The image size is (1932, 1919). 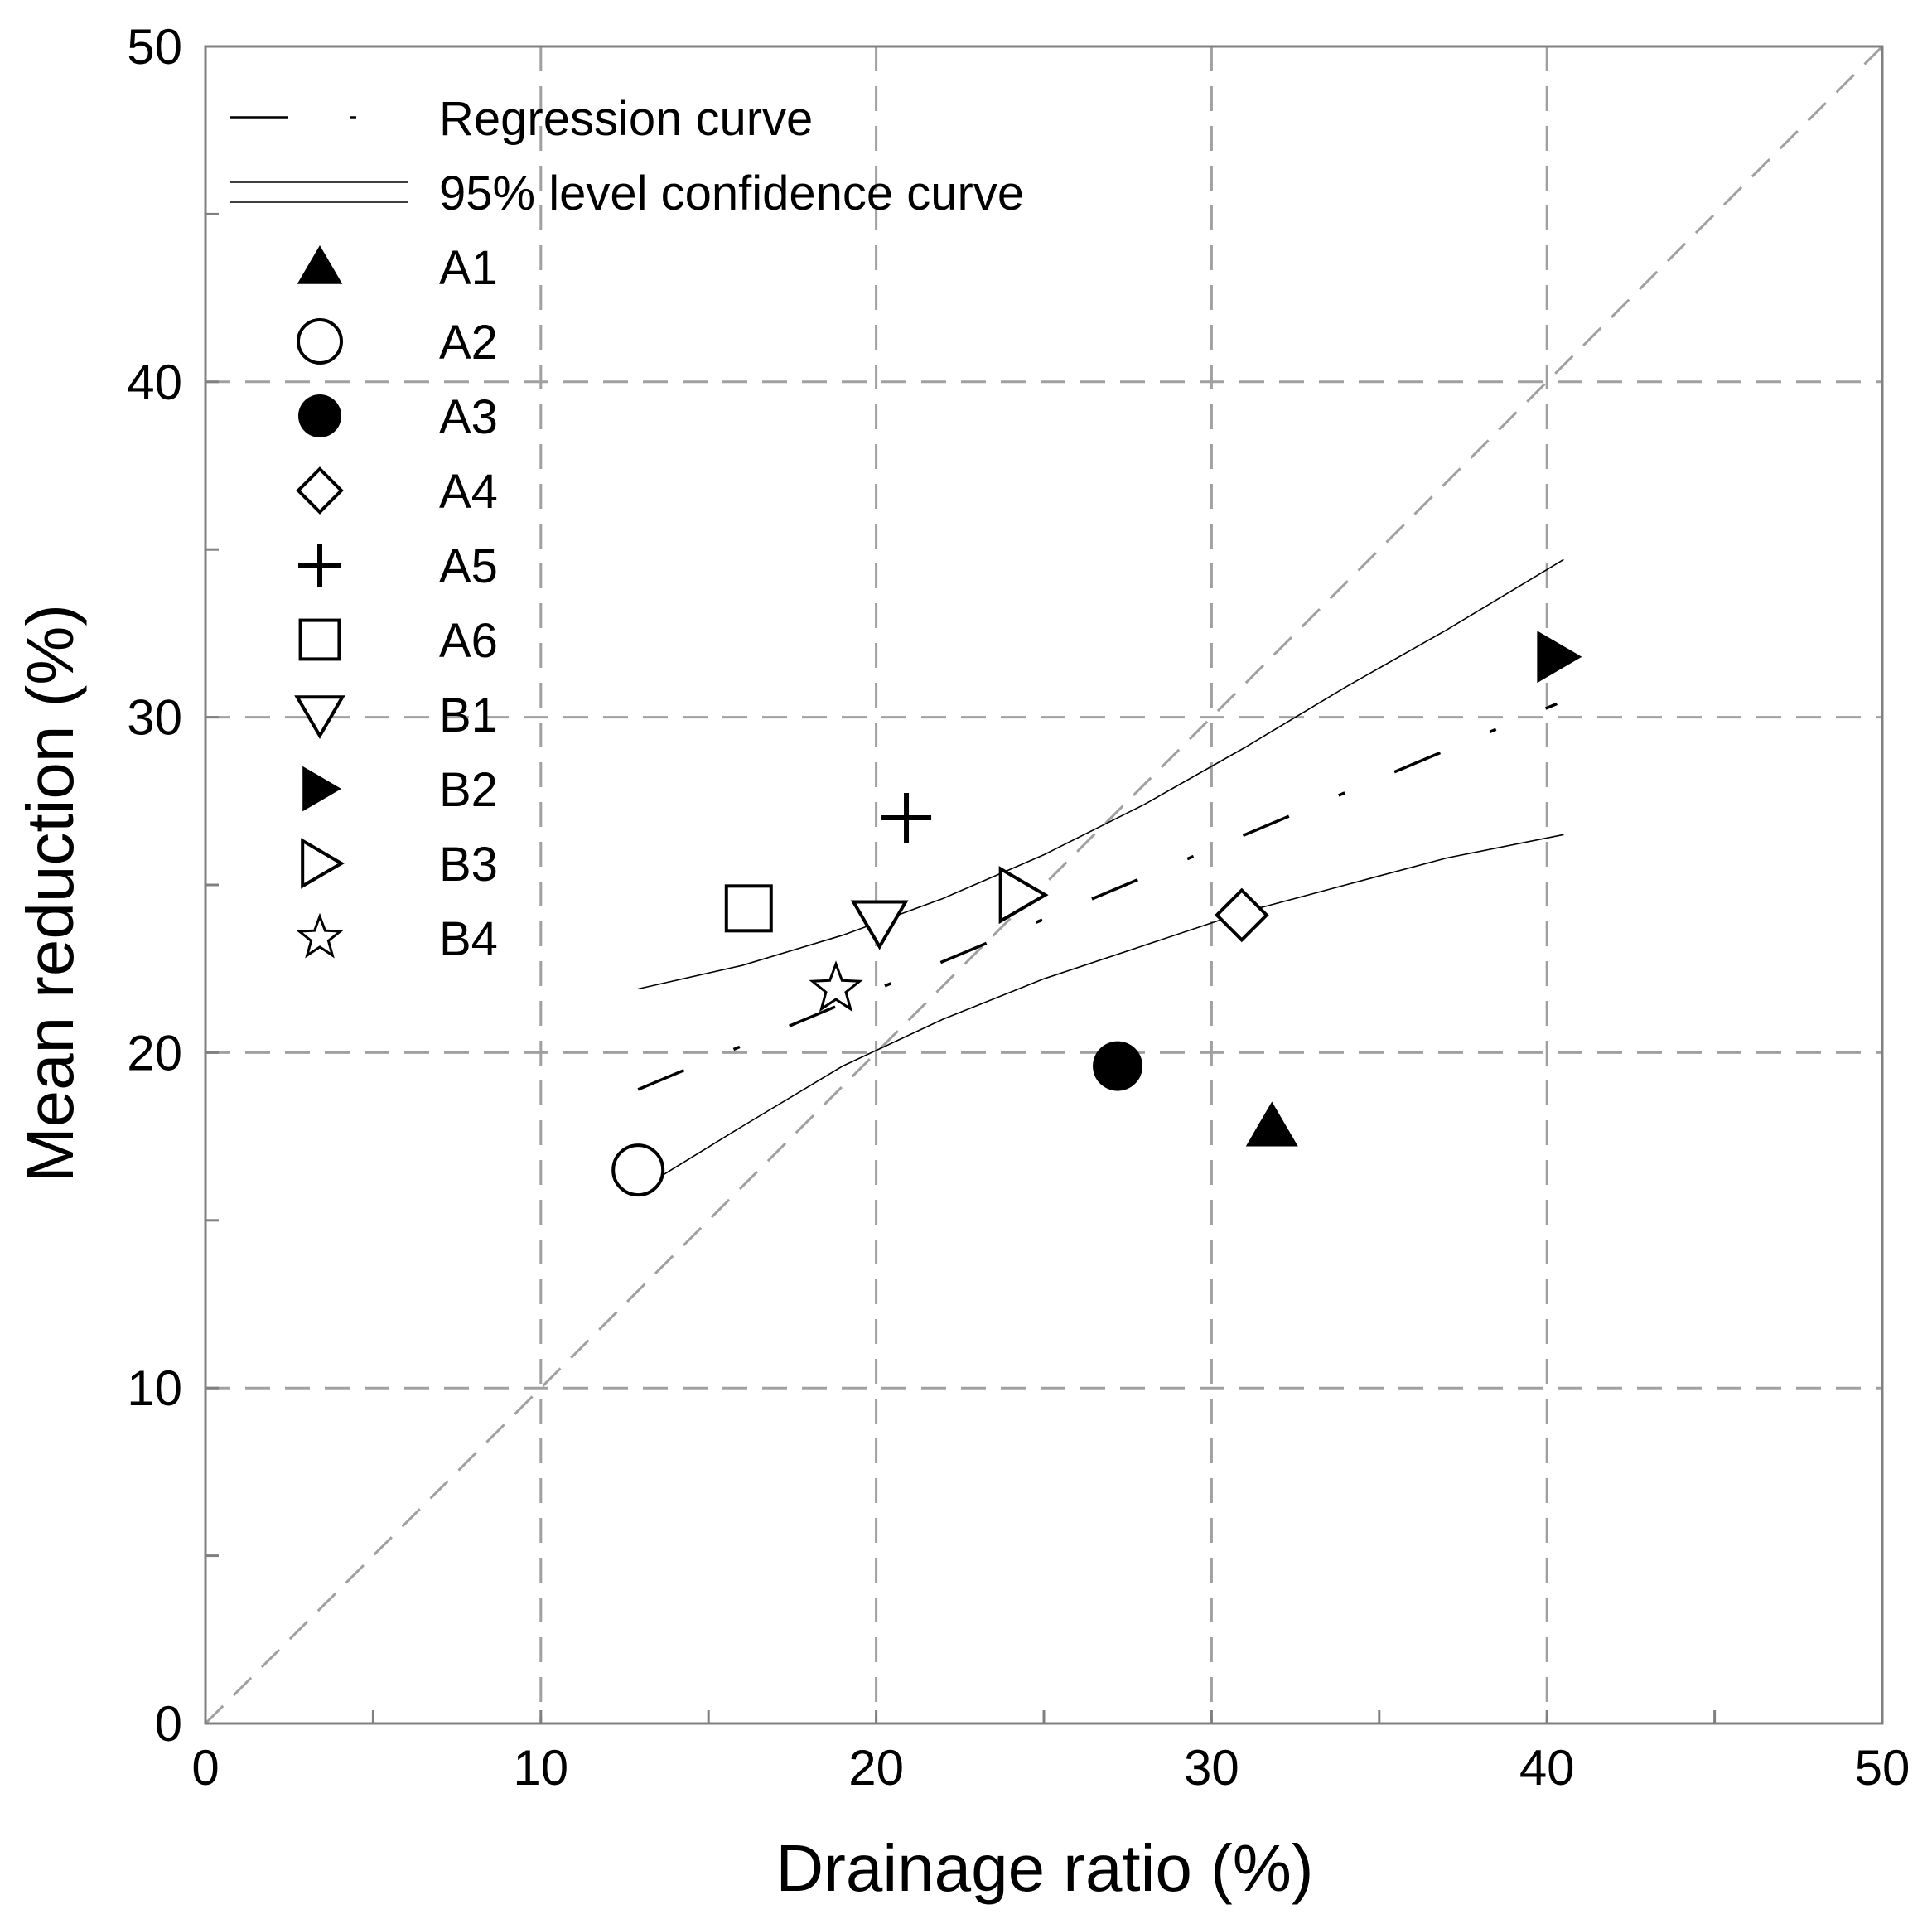 What do you see at coordinates (155, 1052) in the screenshot?
I see `y-tick-label: 20` at bounding box center [155, 1052].